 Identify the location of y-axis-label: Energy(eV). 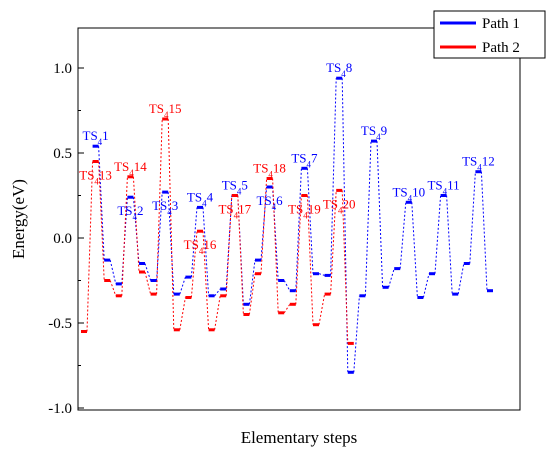
(18, 219).